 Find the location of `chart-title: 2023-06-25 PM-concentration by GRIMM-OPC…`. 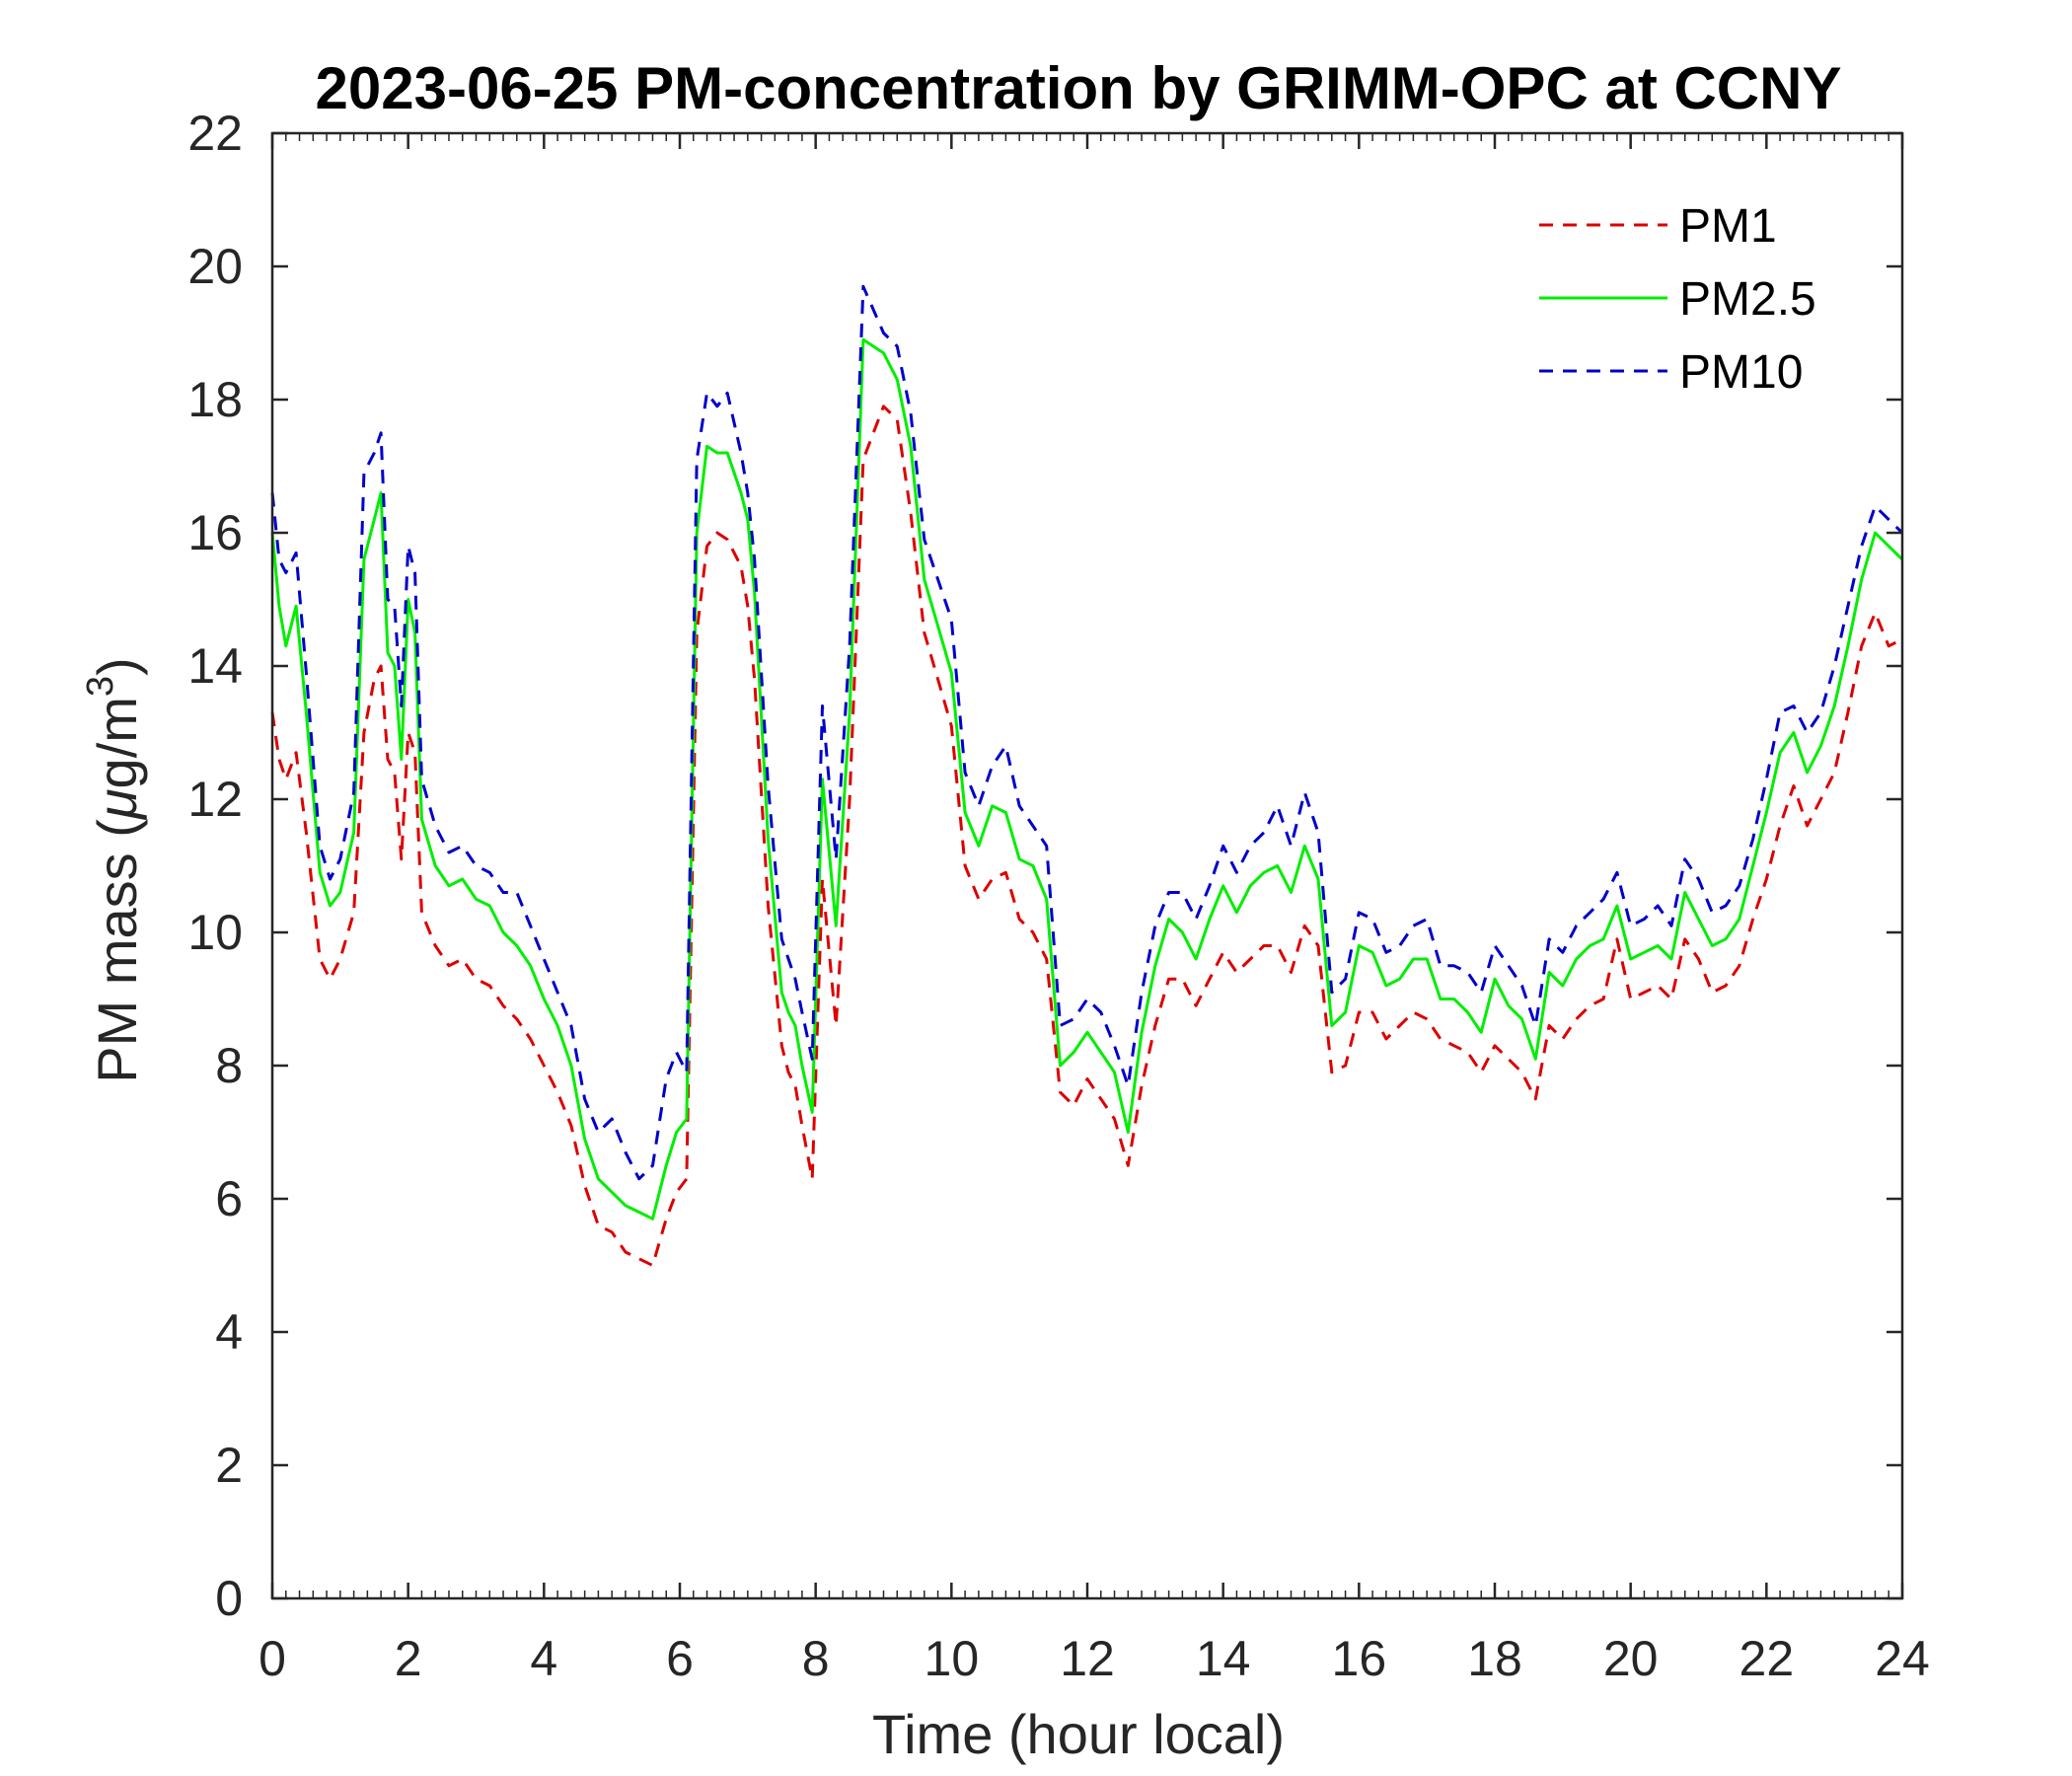

chart-title: 2023-06-25 PM-concentration by GRIMM-OPC… is located at coordinates (1079, 88).